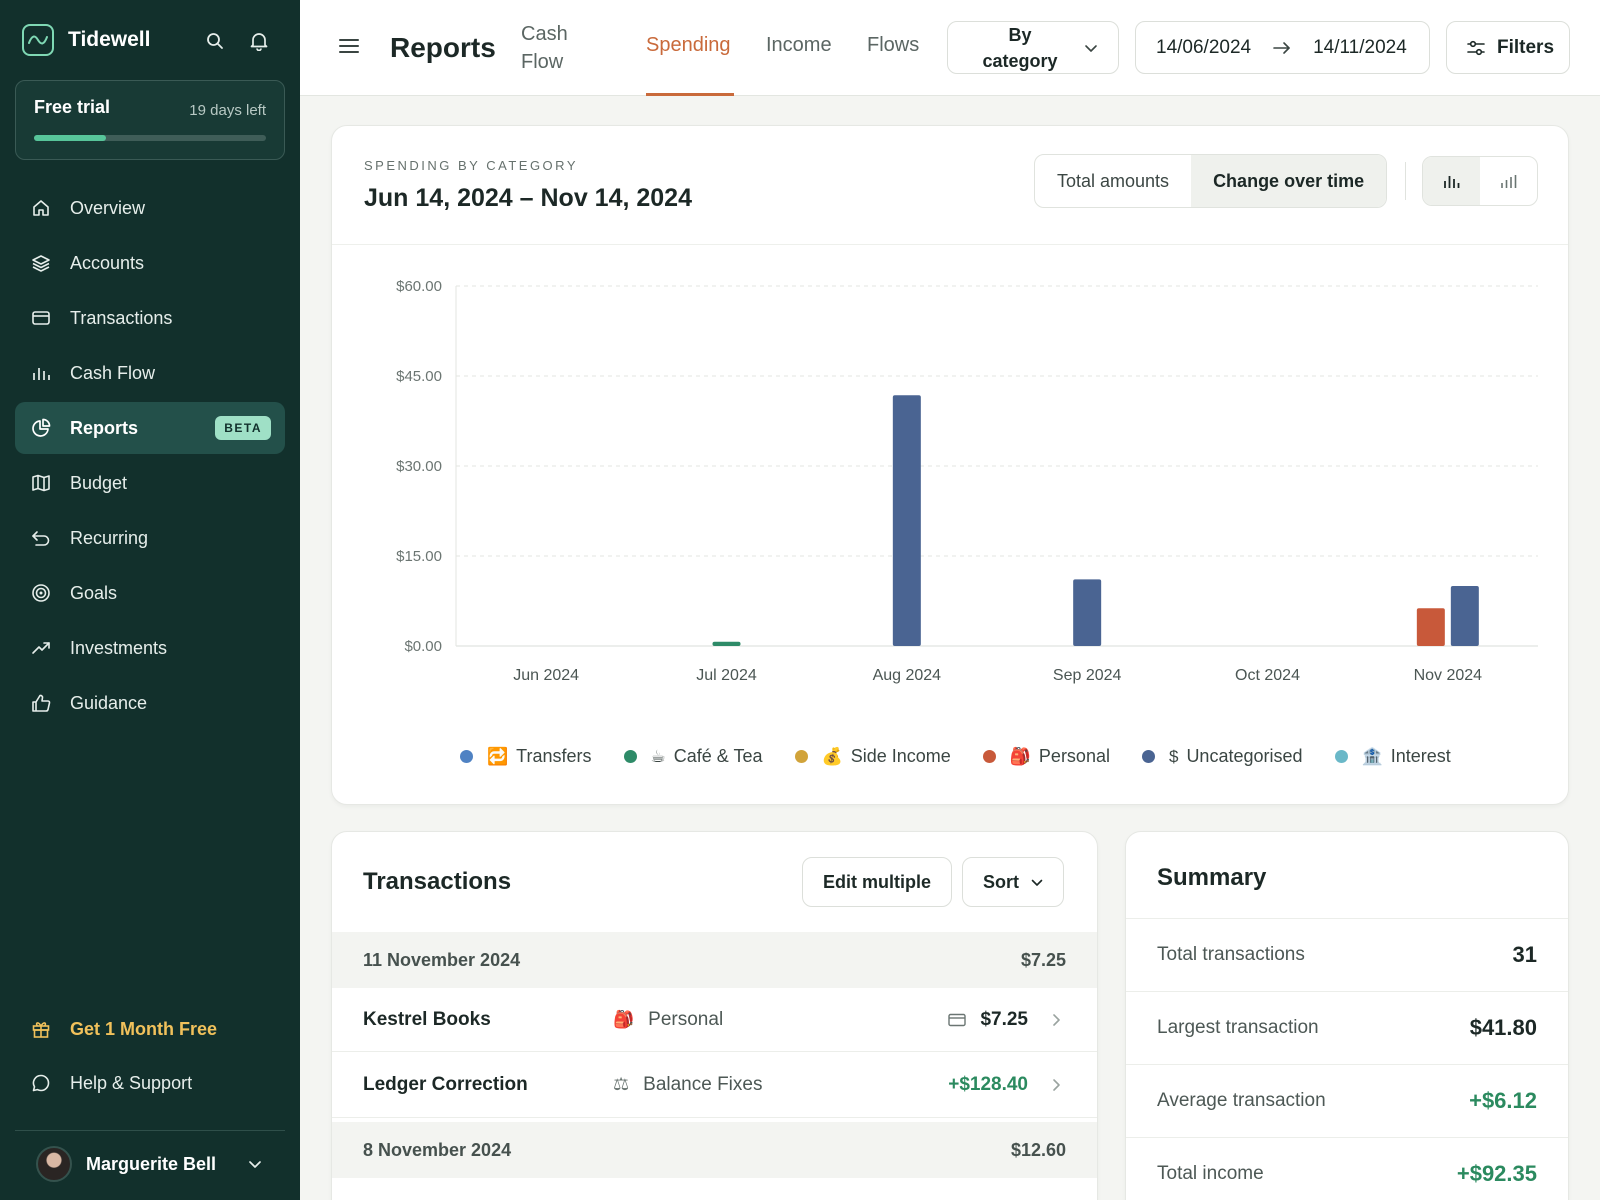  I want to click on edit-multiple-label: Edit multiple, so click(877, 881).